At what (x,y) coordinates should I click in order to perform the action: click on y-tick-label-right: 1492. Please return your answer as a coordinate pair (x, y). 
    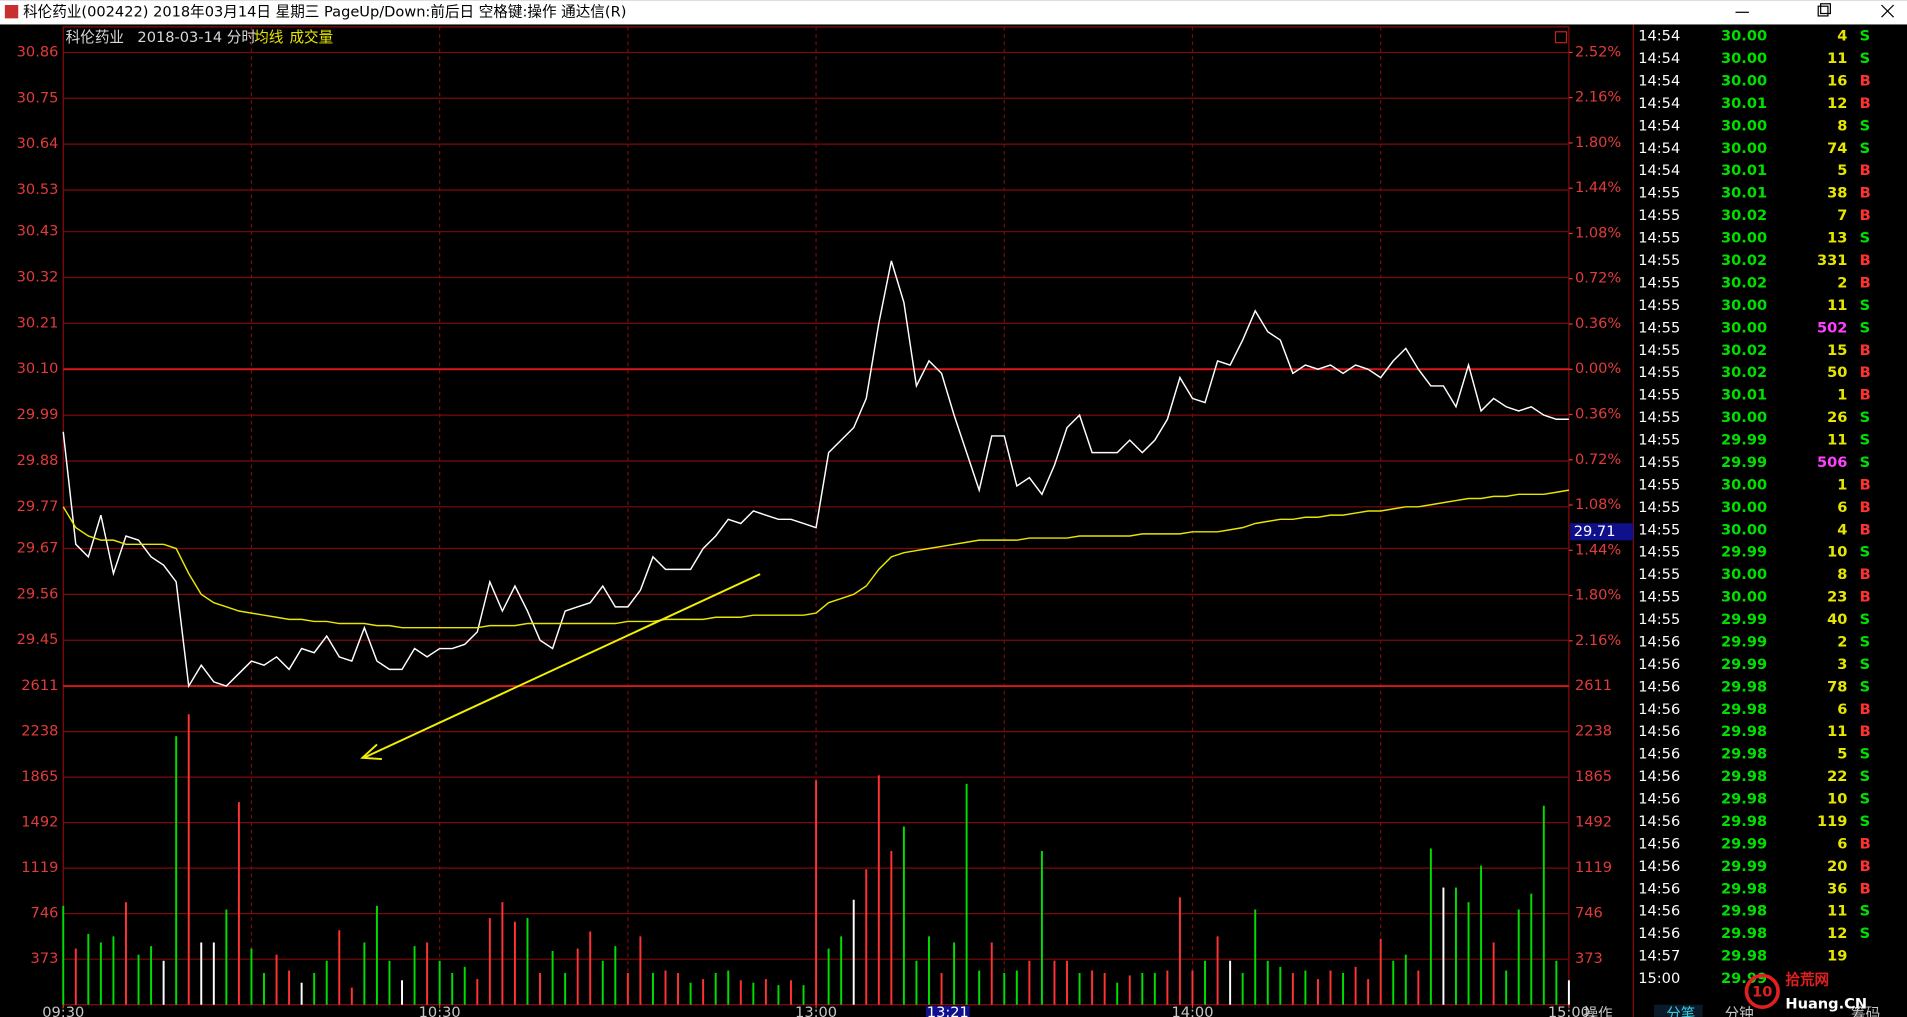
    Looking at the image, I should click on (1593, 822).